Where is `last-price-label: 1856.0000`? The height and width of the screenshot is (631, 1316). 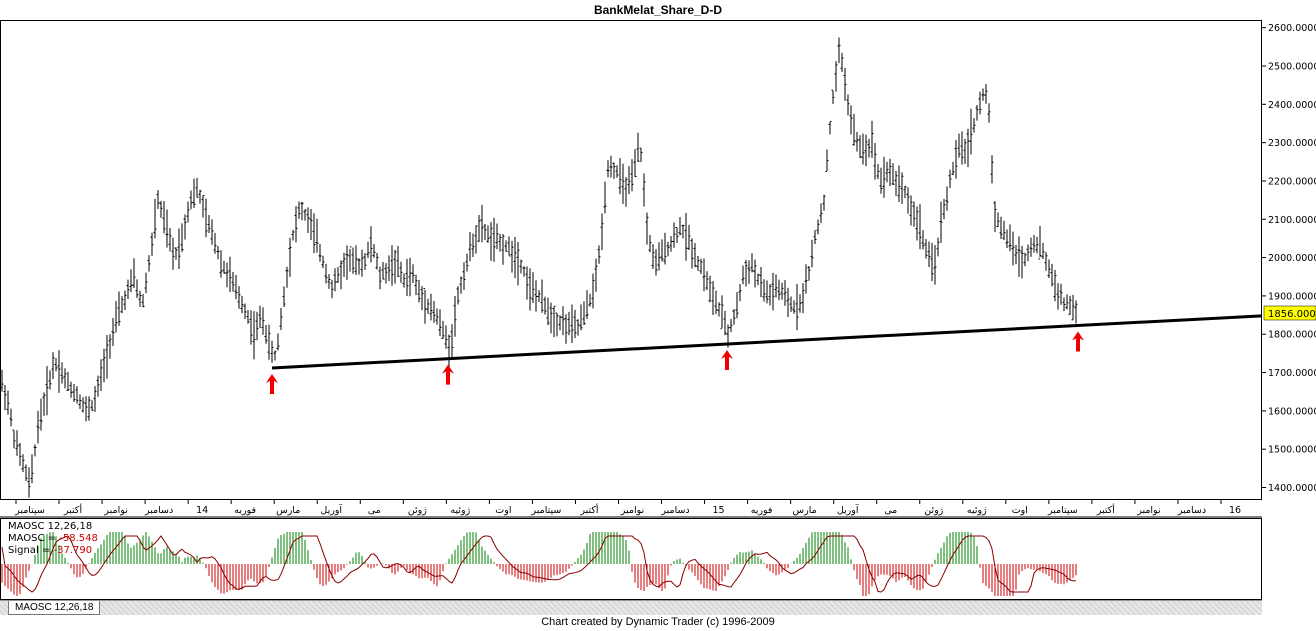
last-price-label: 1856.0000 is located at coordinates (1292, 314).